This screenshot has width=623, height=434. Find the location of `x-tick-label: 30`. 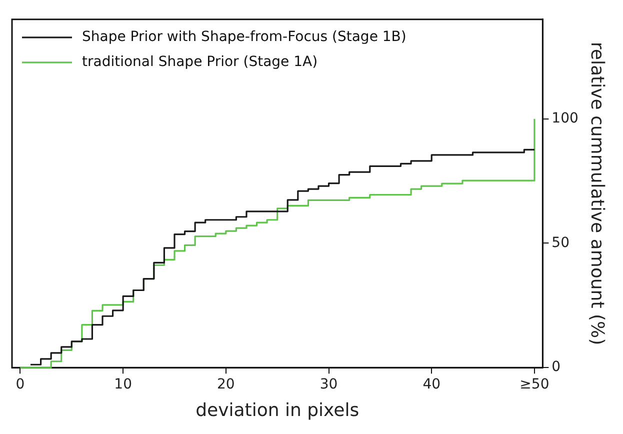

x-tick-label: 30 is located at coordinates (329, 384).